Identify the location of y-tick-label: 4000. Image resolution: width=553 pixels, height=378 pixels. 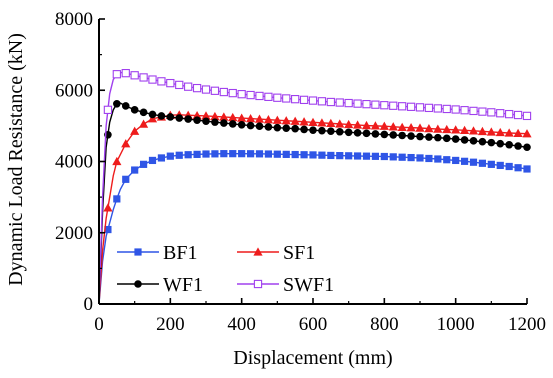
(74, 162).